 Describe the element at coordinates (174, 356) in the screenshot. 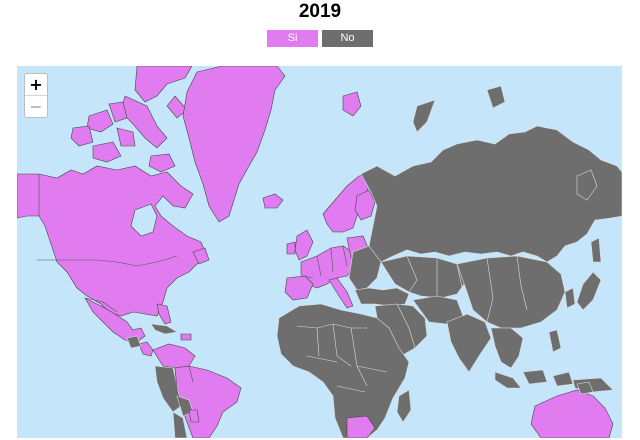

I see `colombia-venezuela` at that location.